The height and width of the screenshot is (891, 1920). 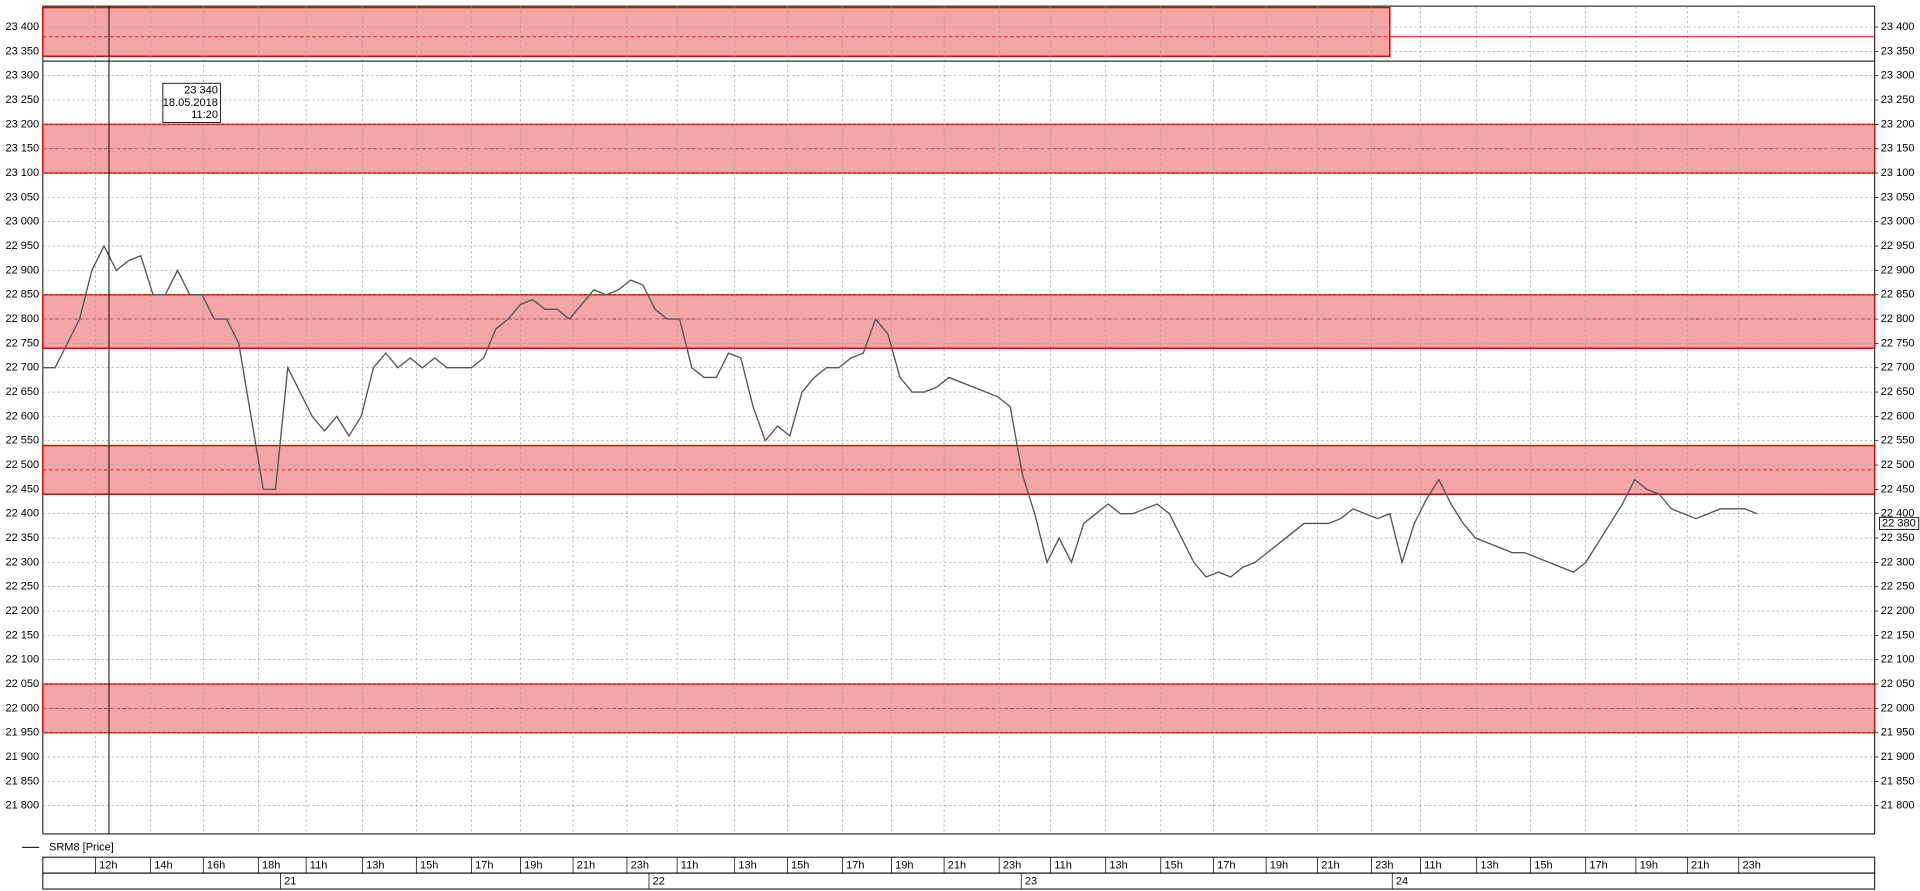 What do you see at coordinates (22, 392) in the screenshot?
I see `y-tick-label: 22 650` at bounding box center [22, 392].